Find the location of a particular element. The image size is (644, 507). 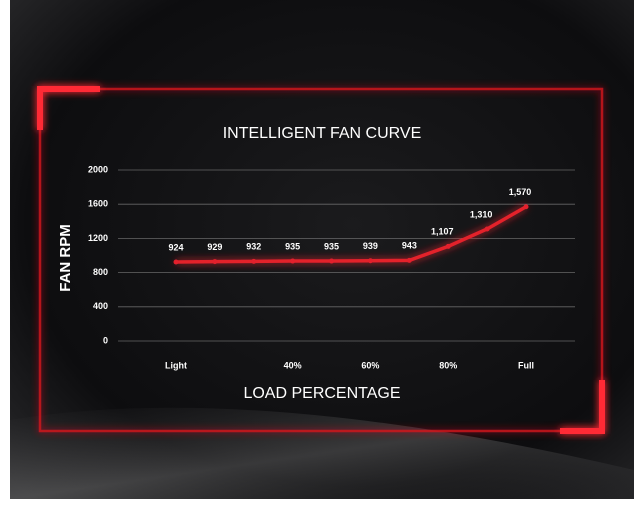

data-label: 1,107 is located at coordinates (442, 232).